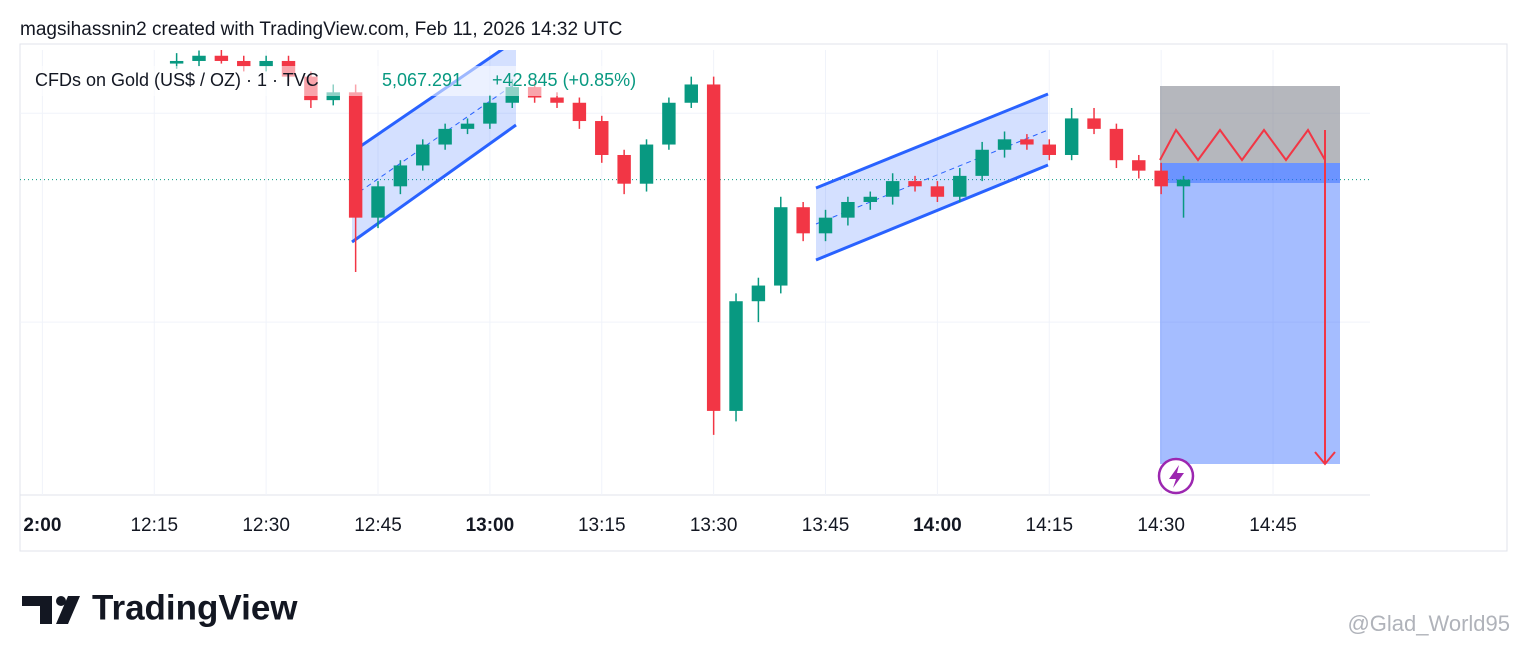  What do you see at coordinates (195, 607) in the screenshot?
I see `logo-text: TradingView` at bounding box center [195, 607].